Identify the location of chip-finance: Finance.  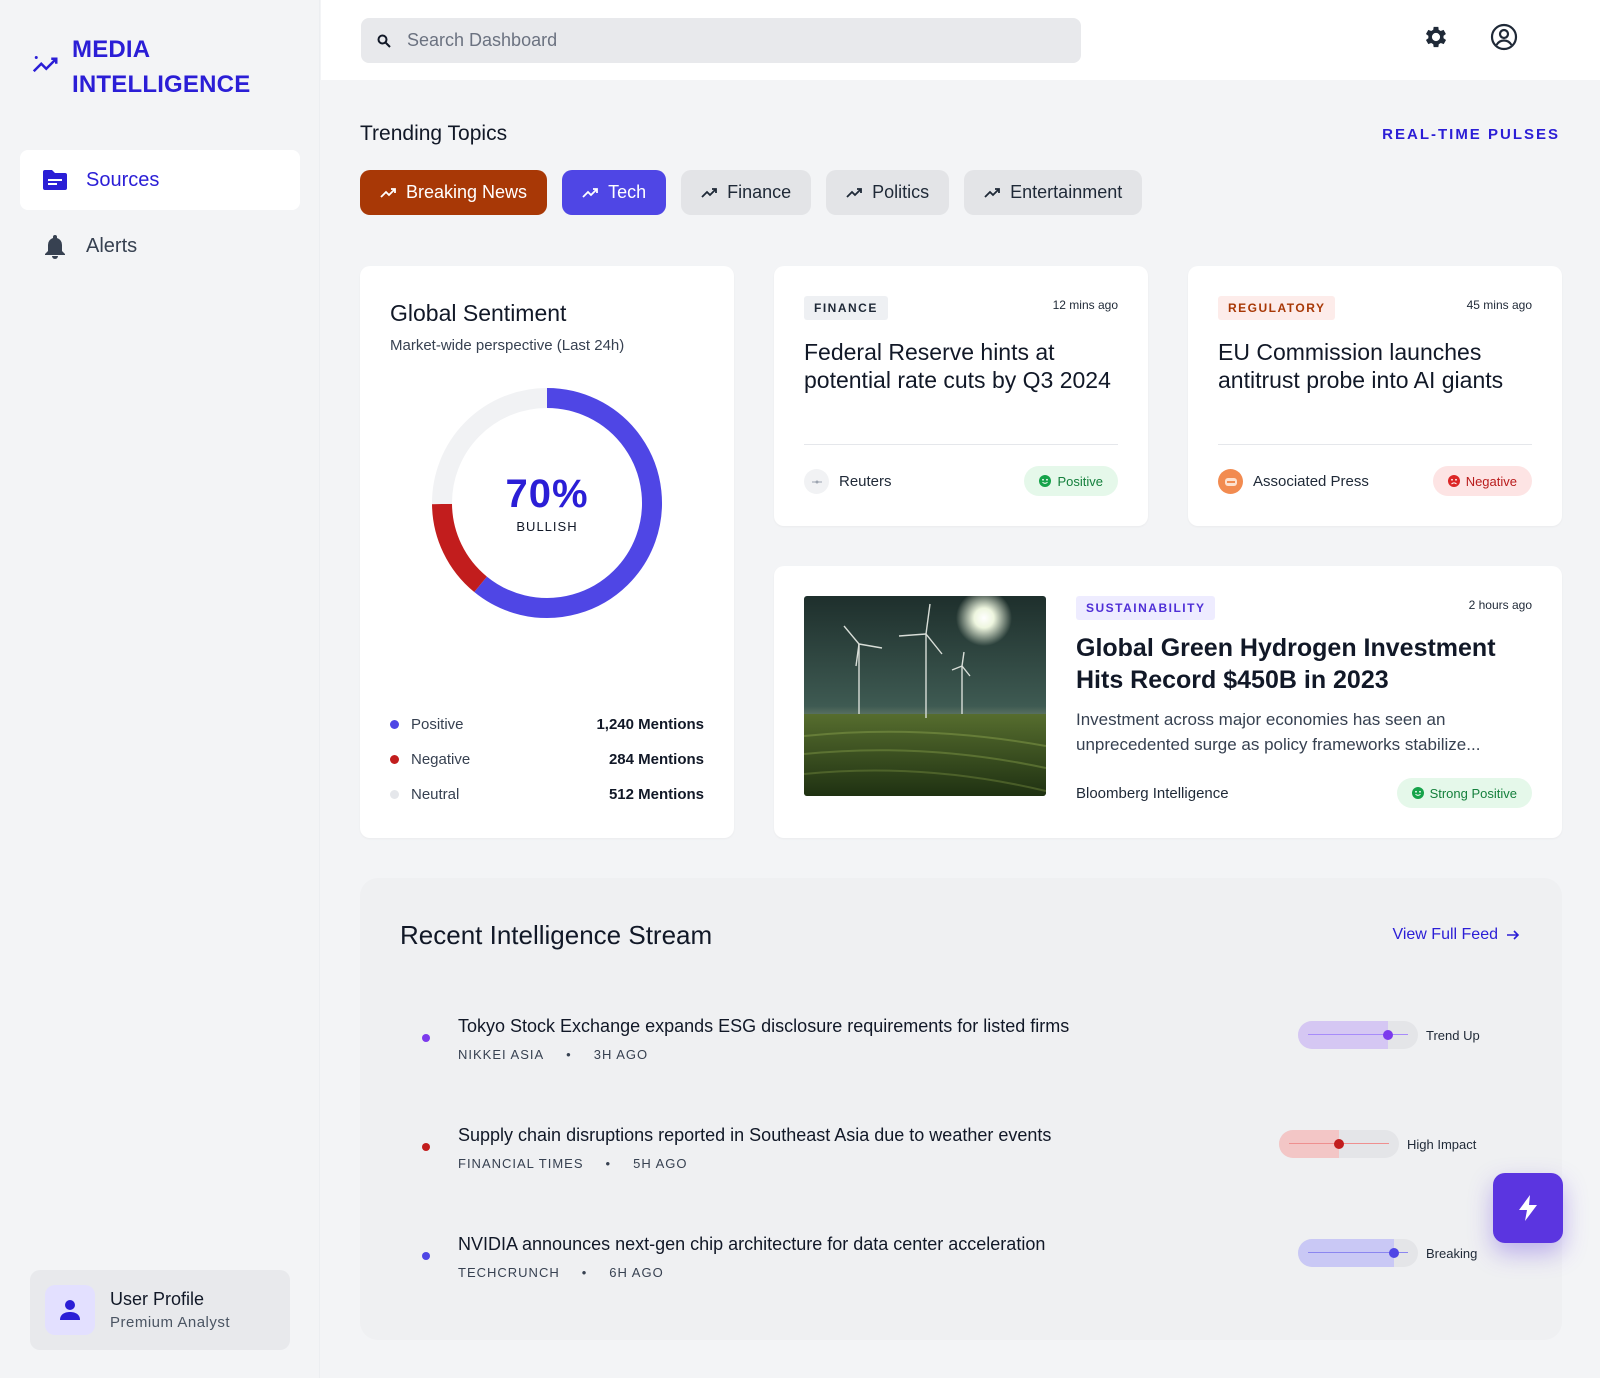
(746, 192).